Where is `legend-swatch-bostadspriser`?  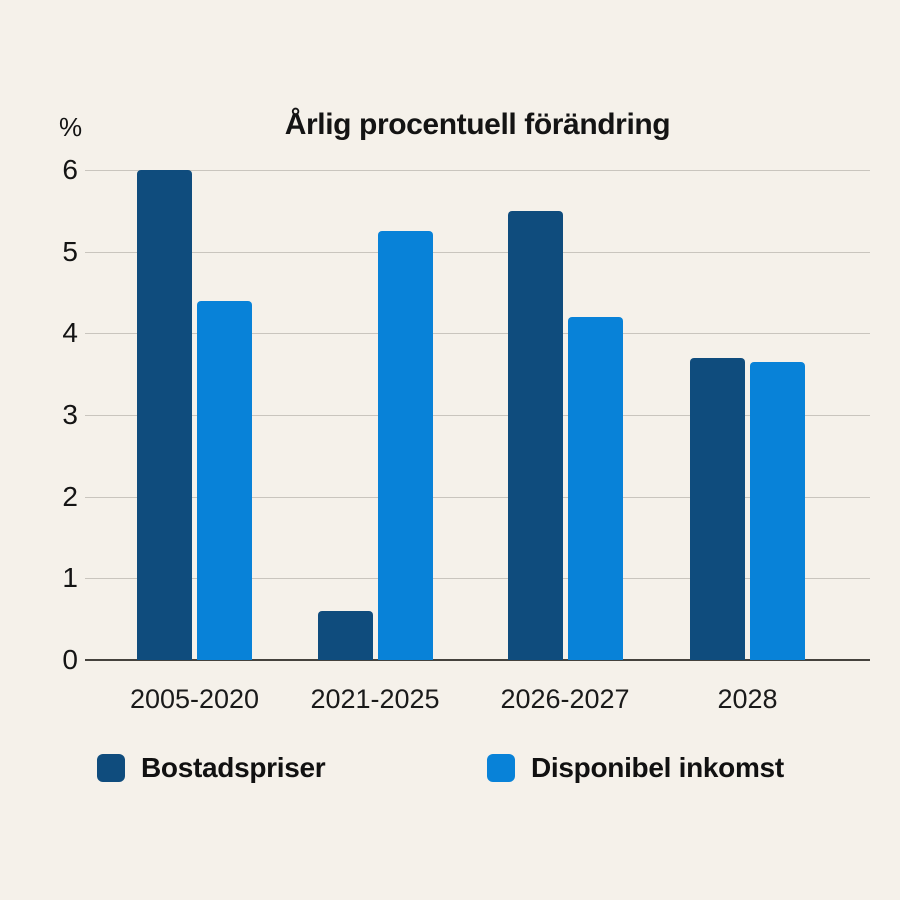
legend-swatch-bostadspriser is located at coordinates (111, 768).